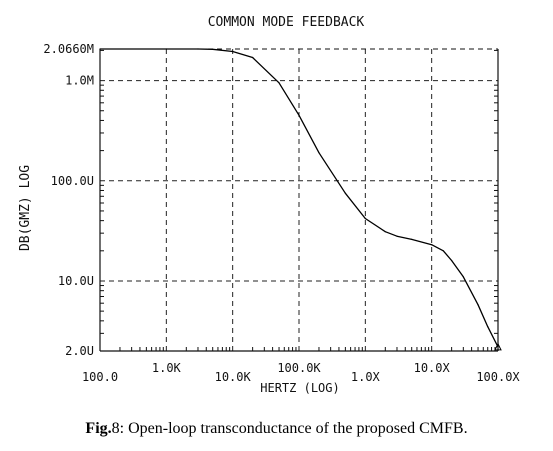 The height and width of the screenshot is (451, 553). I want to click on x-tick-label: 1.0K, so click(167, 368).